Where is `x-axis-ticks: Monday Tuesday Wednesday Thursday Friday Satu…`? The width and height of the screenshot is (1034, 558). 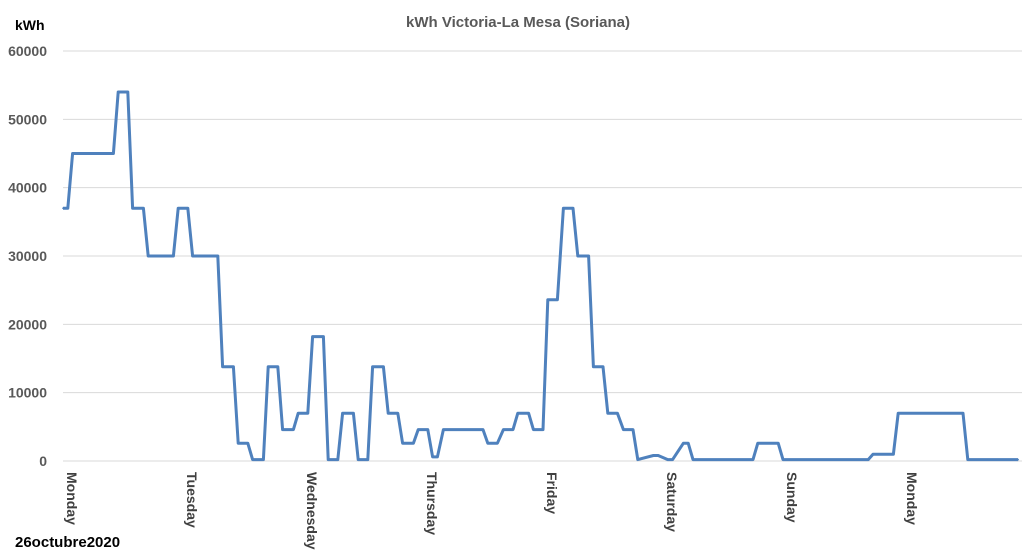 x-axis-ticks: Monday Tuesday Wednesday Thursday Friday Satu… is located at coordinates (492, 511).